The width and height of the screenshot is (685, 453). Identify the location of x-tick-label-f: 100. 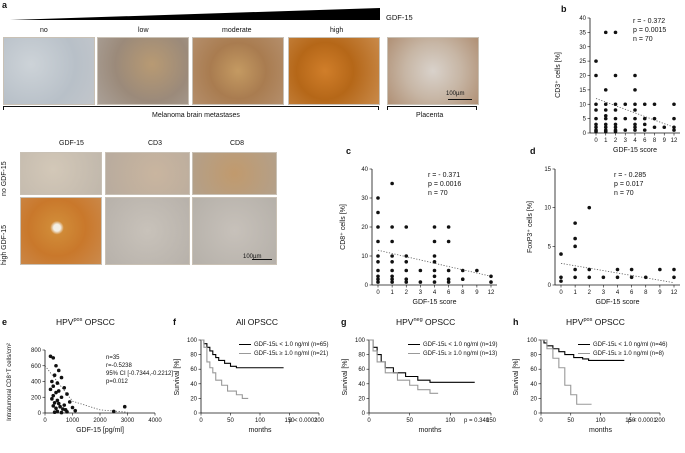
(260, 421).